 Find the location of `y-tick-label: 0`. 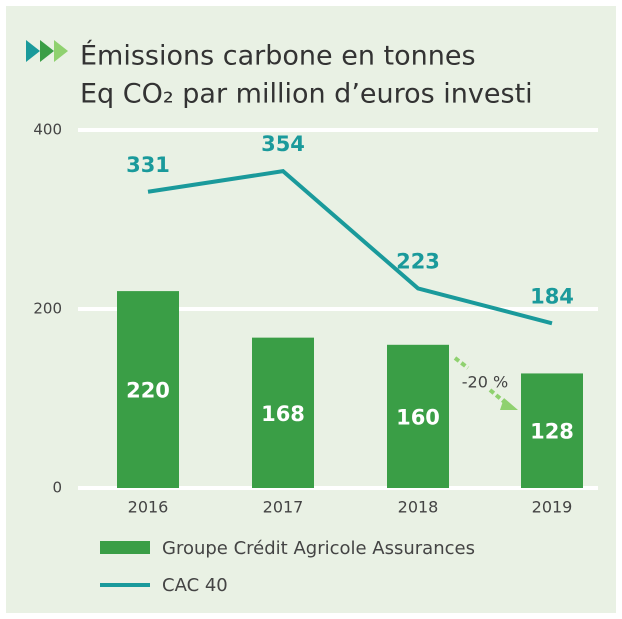

y-tick-label: 0 is located at coordinates (57, 488).